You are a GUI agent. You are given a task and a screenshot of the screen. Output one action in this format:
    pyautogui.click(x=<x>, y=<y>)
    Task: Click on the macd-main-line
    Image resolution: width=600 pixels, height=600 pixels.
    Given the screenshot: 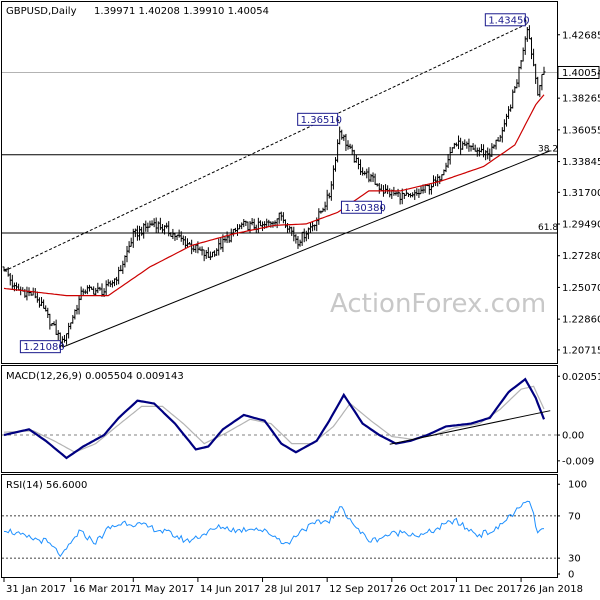 What is the action you would take?
    pyautogui.click(x=274, y=418)
    